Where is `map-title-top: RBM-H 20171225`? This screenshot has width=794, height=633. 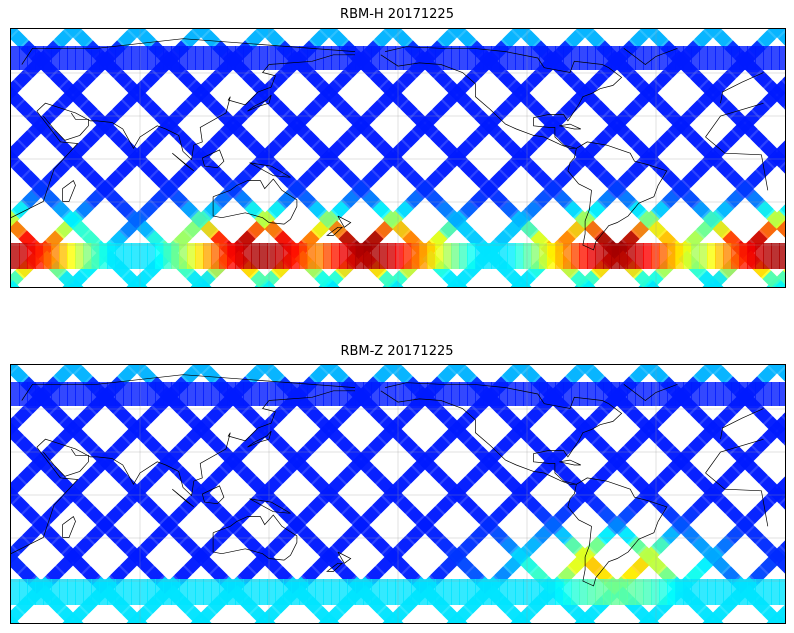 map-title-top: RBM-H 20171225 is located at coordinates (397, 14).